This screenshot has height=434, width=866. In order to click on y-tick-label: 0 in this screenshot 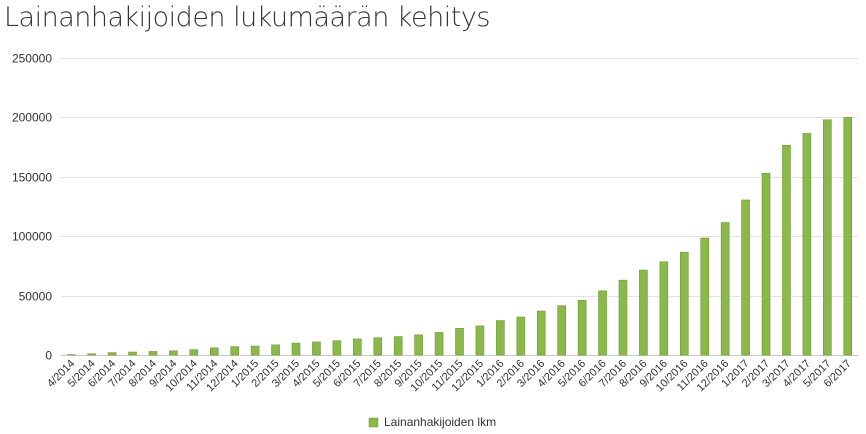, I will do `click(48, 356)`.